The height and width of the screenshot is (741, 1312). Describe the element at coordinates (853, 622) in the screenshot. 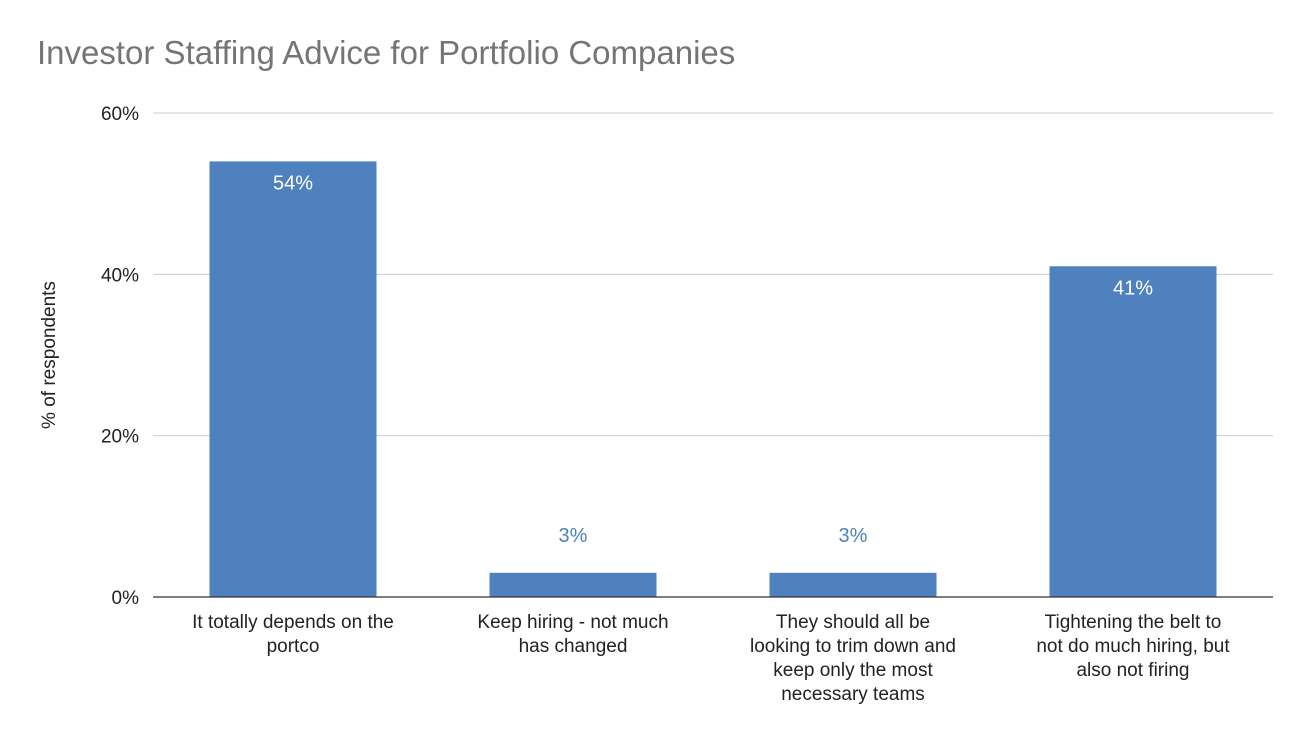

I see `x-tick-label: They should all be` at that location.